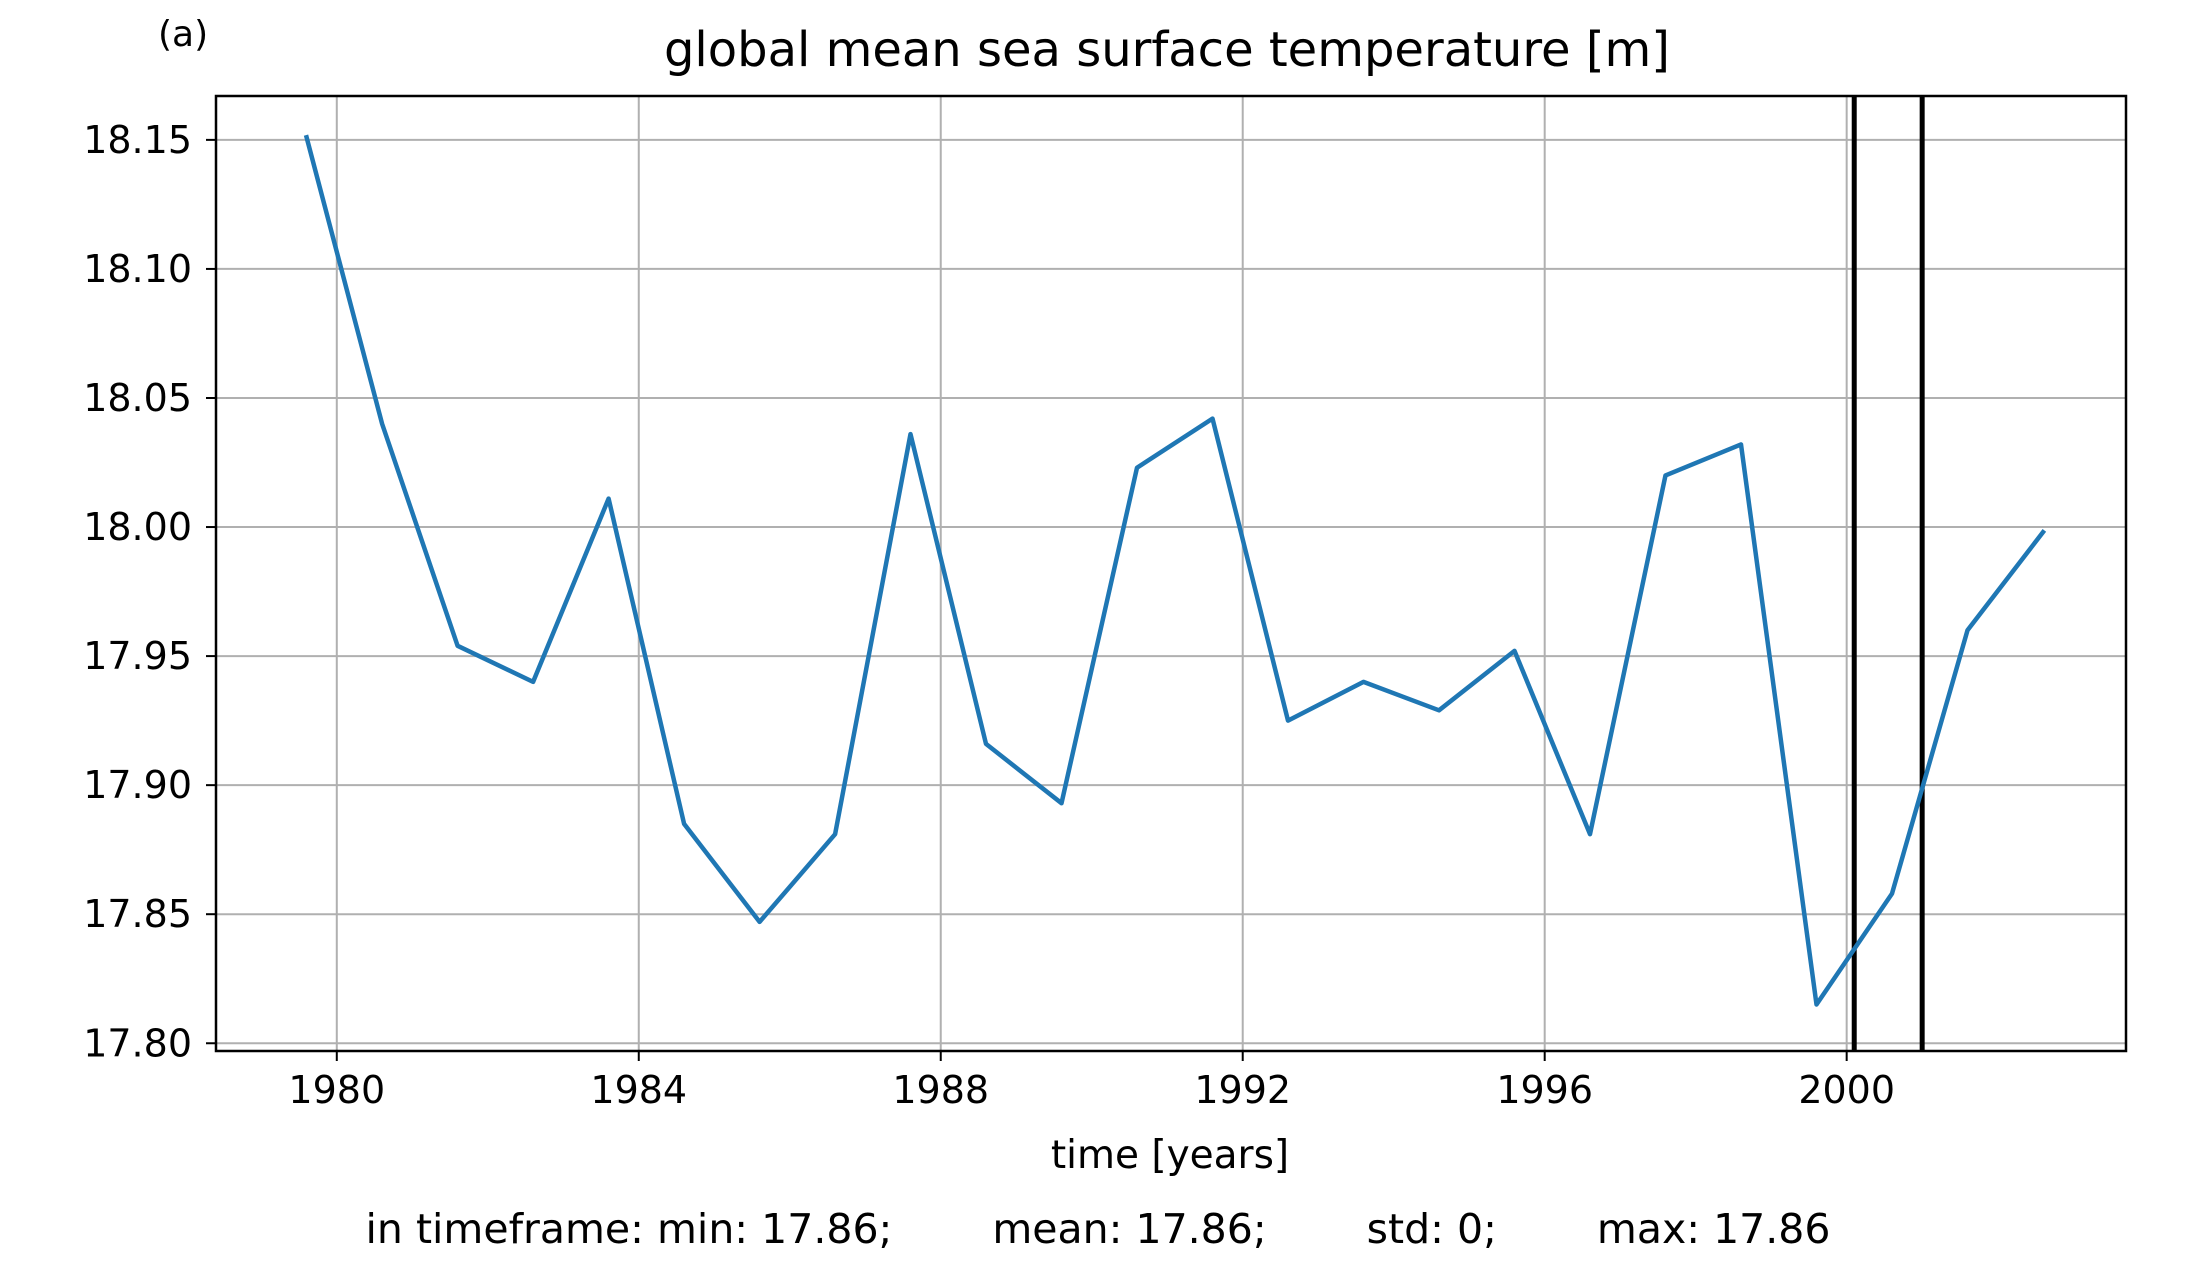 The height and width of the screenshot is (1263, 2196). I want to click on x-axis-ticks: 1980 1984 1988 1992 1996 2000, so click(1091, 1081).